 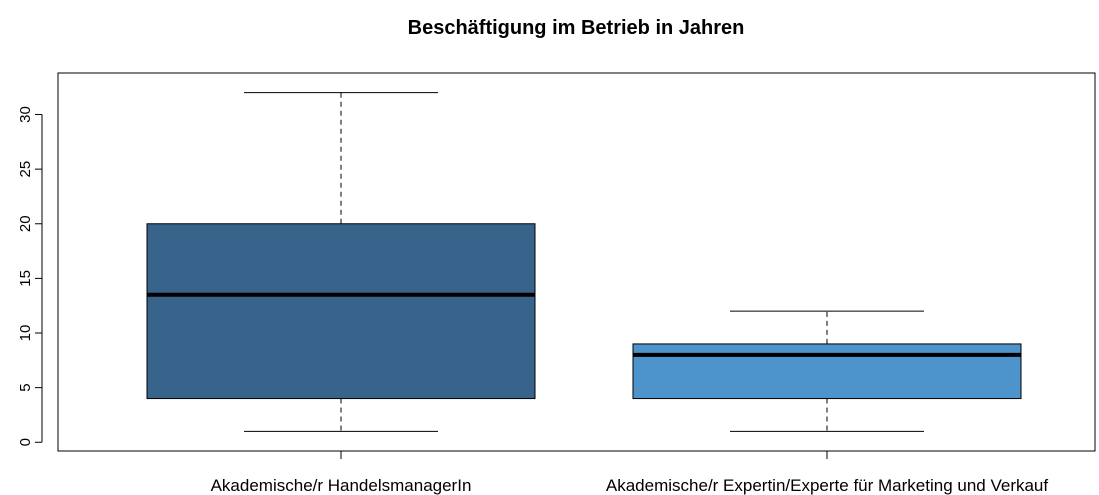 I want to click on y-tick-label: 25, so click(x=25, y=169).